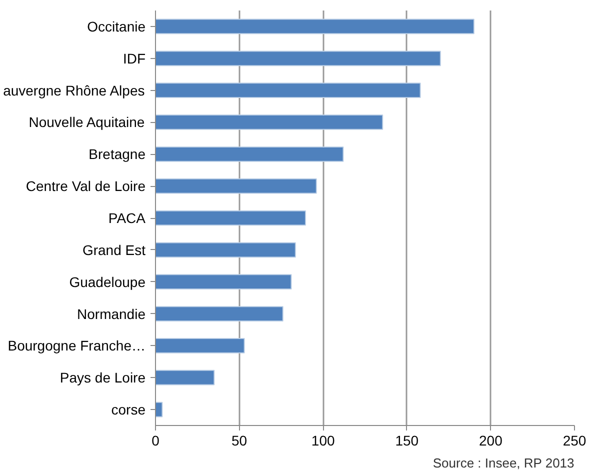 The height and width of the screenshot is (475, 598). I want to click on x-tick-label: 50, so click(240, 440).